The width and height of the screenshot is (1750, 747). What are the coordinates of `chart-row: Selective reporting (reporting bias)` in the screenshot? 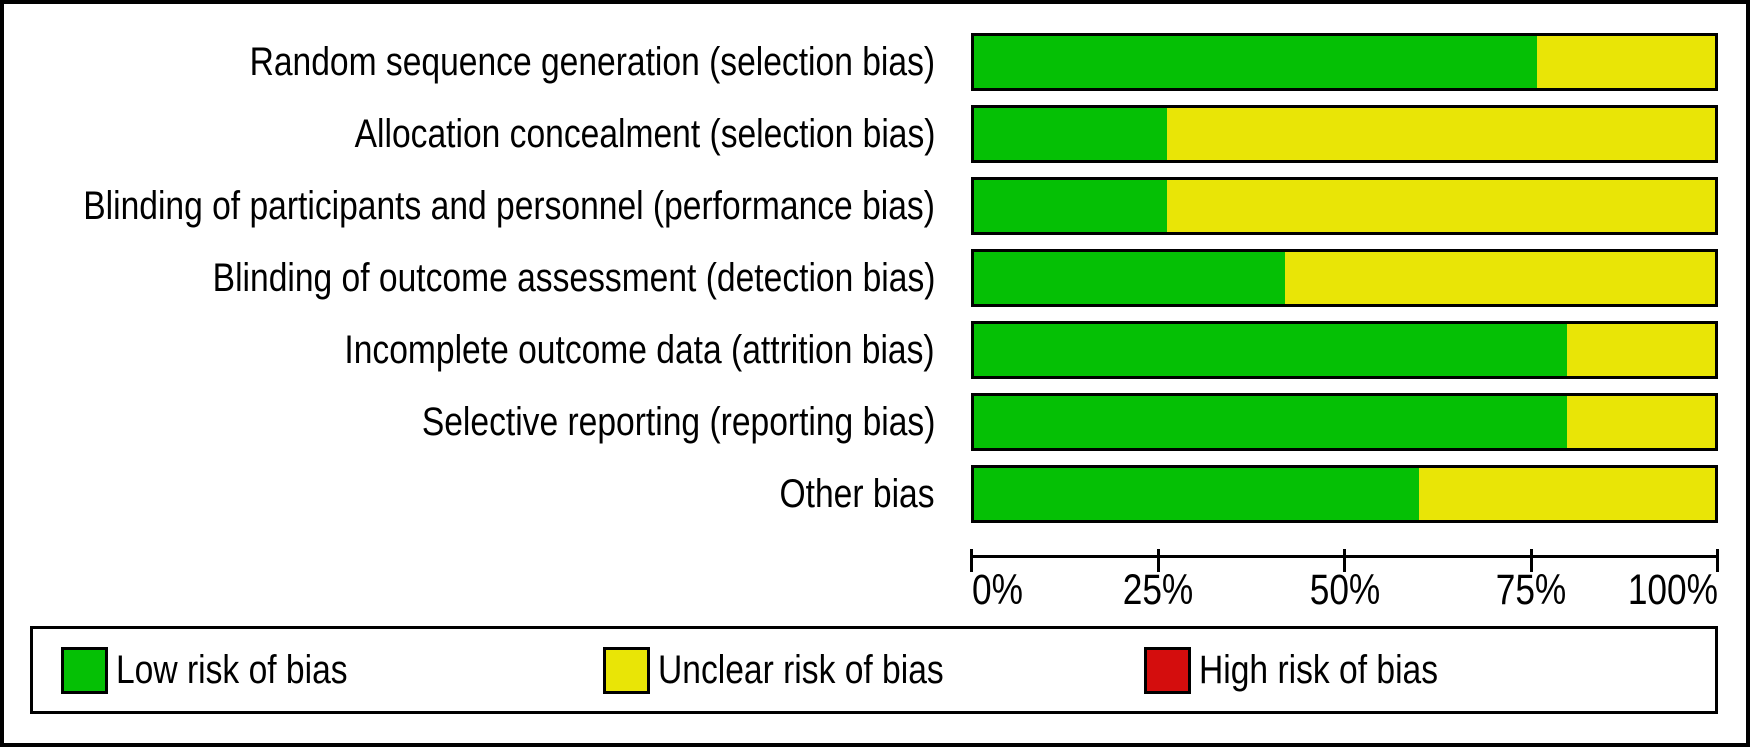 It's located at (875, 422).